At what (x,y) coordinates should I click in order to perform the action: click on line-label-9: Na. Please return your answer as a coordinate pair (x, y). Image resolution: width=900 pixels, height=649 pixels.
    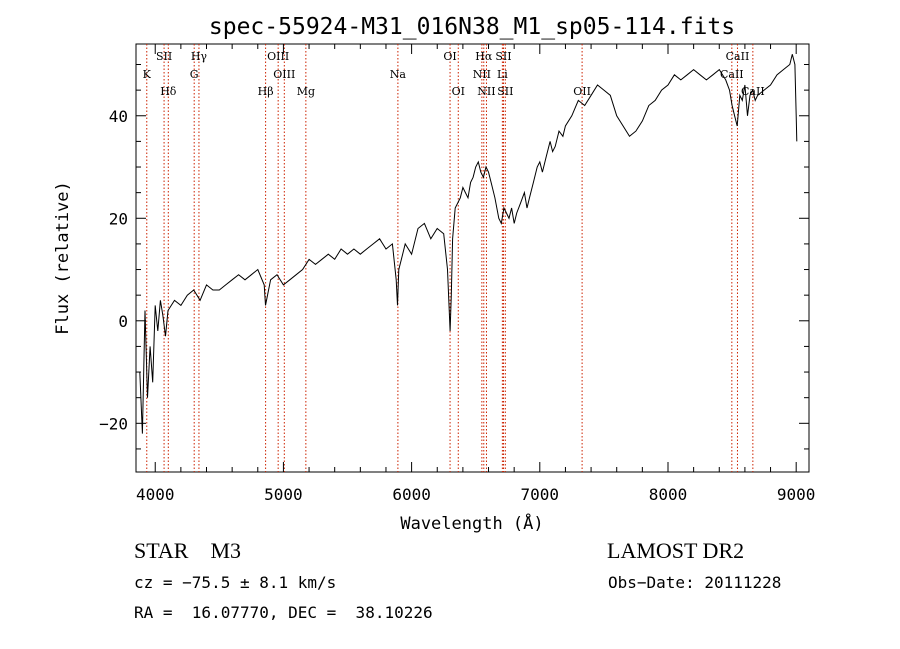
    Looking at the image, I should click on (398, 74).